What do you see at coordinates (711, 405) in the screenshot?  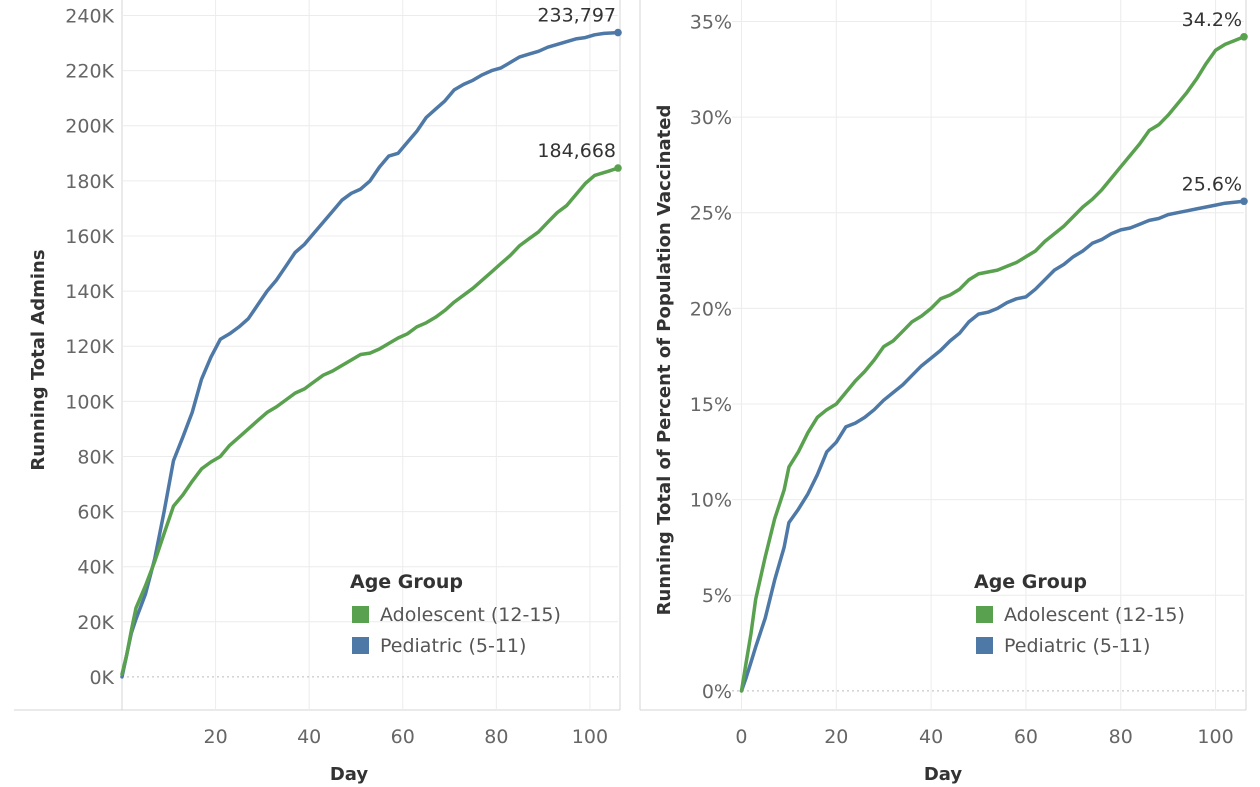 I see `percent-y-tick-label: 15%` at bounding box center [711, 405].